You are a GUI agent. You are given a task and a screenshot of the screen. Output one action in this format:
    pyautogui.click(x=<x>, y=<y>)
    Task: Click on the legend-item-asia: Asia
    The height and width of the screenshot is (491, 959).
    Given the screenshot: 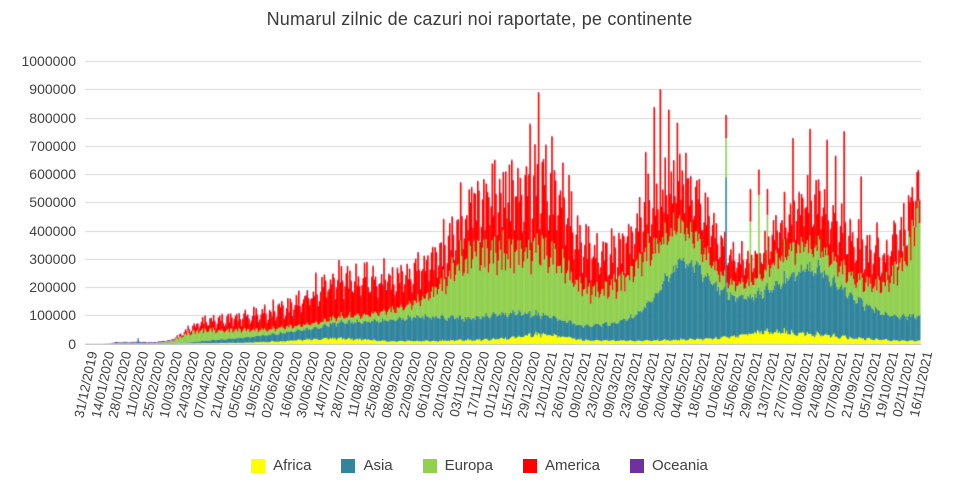 What is the action you would take?
    pyautogui.click(x=367, y=465)
    